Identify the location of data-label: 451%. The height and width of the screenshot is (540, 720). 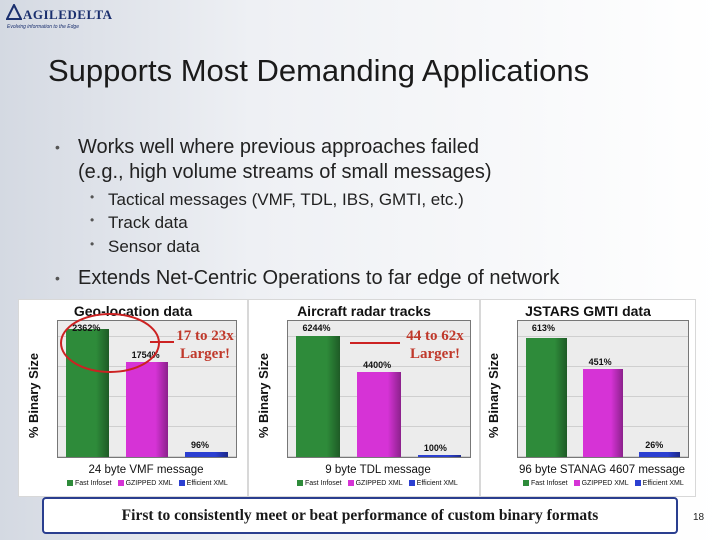
(600, 362).